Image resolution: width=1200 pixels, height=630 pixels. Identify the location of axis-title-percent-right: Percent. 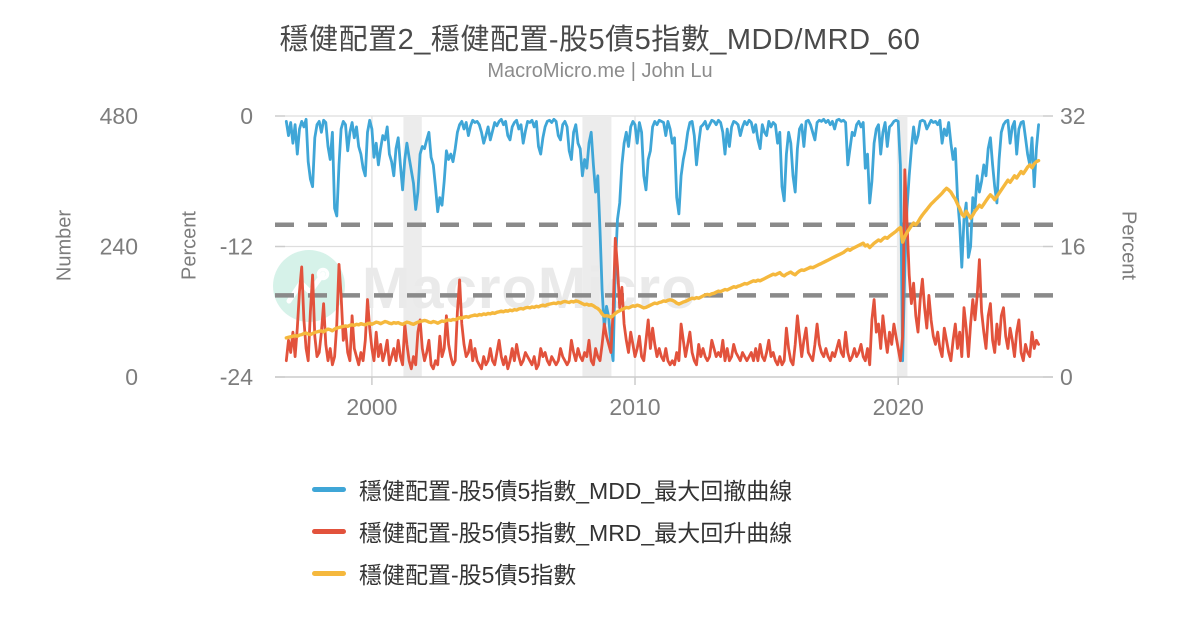
(1128, 245).